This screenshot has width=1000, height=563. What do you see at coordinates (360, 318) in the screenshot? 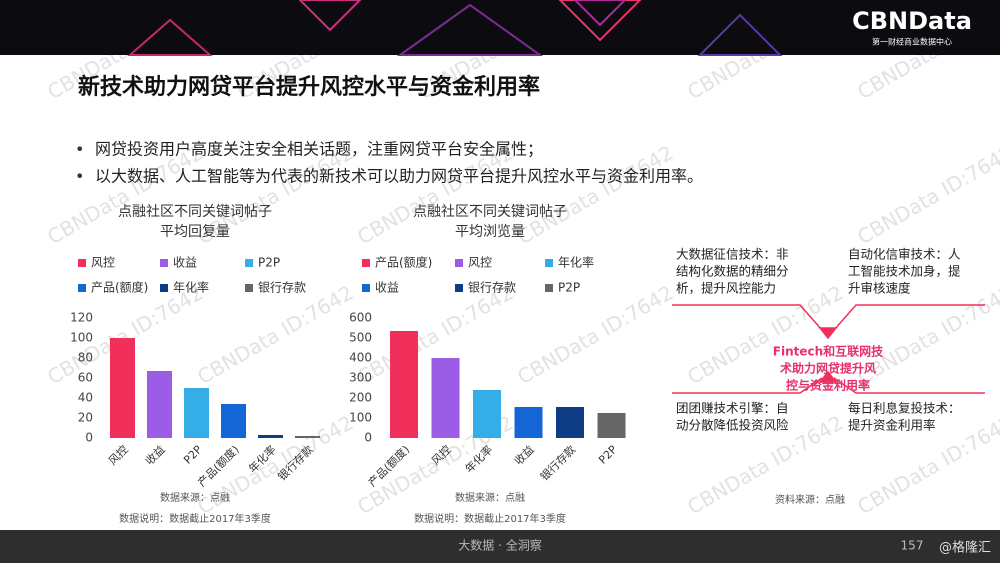
I see `y-tick-label: 600` at bounding box center [360, 318].